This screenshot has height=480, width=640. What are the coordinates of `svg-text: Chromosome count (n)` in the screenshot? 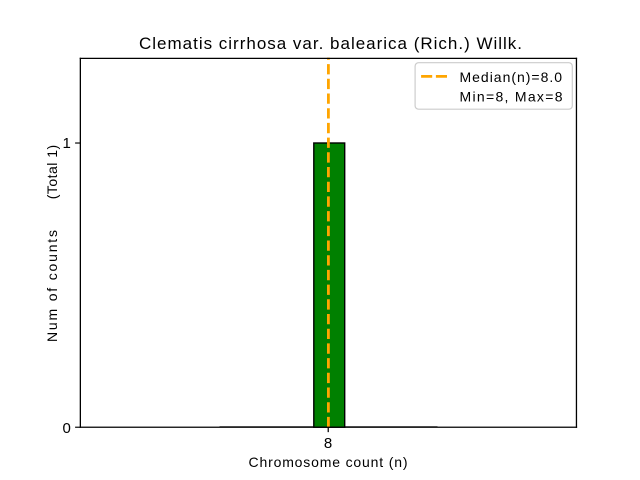 It's located at (328, 462).